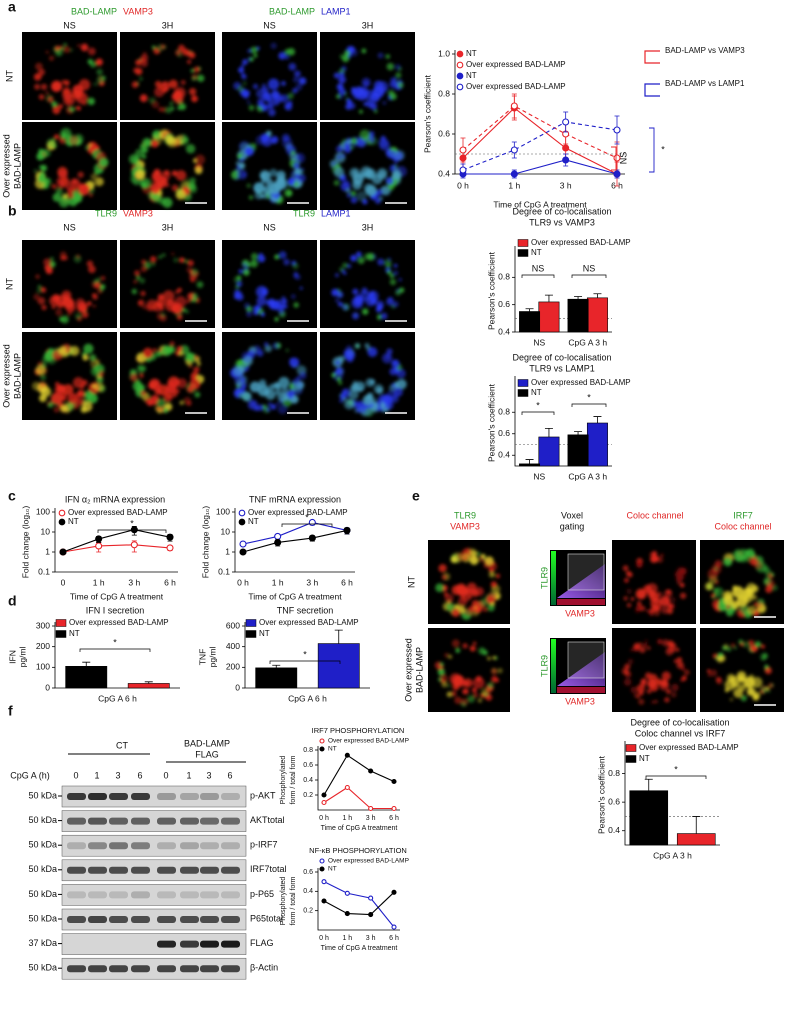  I want to click on legend-label: Over expressed BAD-LAMP, so click(298, 512).